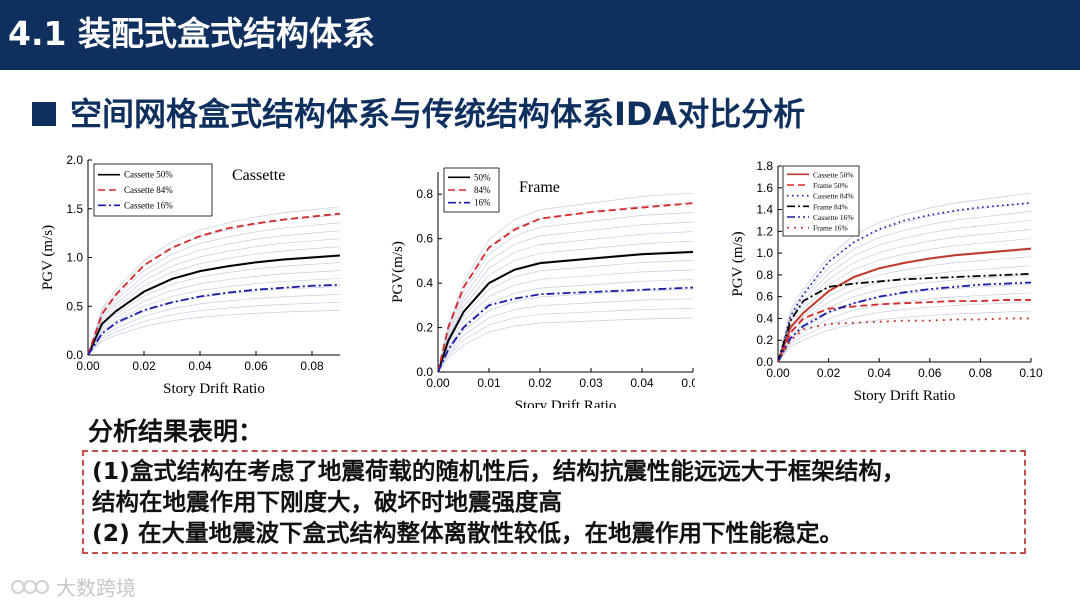 The height and width of the screenshot is (608, 1080). I want to click on frame-chart-x-tick-label: 0.03, so click(591, 383).